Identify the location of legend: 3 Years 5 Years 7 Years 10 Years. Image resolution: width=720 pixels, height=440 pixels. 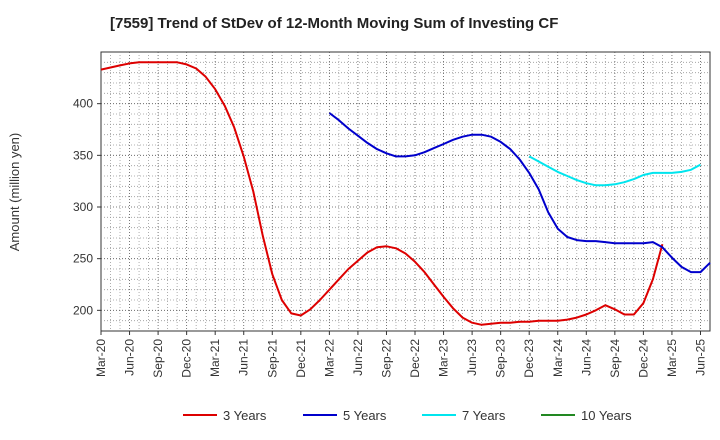
(407, 415).